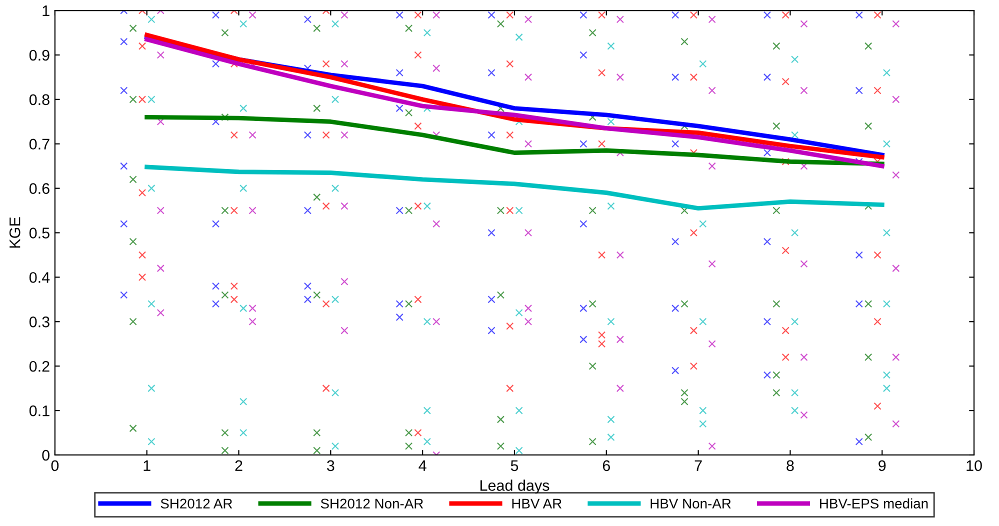 This screenshot has width=999, height=526. Describe the element at coordinates (882, 466) in the screenshot. I see `x-tick-label: 9` at that location.